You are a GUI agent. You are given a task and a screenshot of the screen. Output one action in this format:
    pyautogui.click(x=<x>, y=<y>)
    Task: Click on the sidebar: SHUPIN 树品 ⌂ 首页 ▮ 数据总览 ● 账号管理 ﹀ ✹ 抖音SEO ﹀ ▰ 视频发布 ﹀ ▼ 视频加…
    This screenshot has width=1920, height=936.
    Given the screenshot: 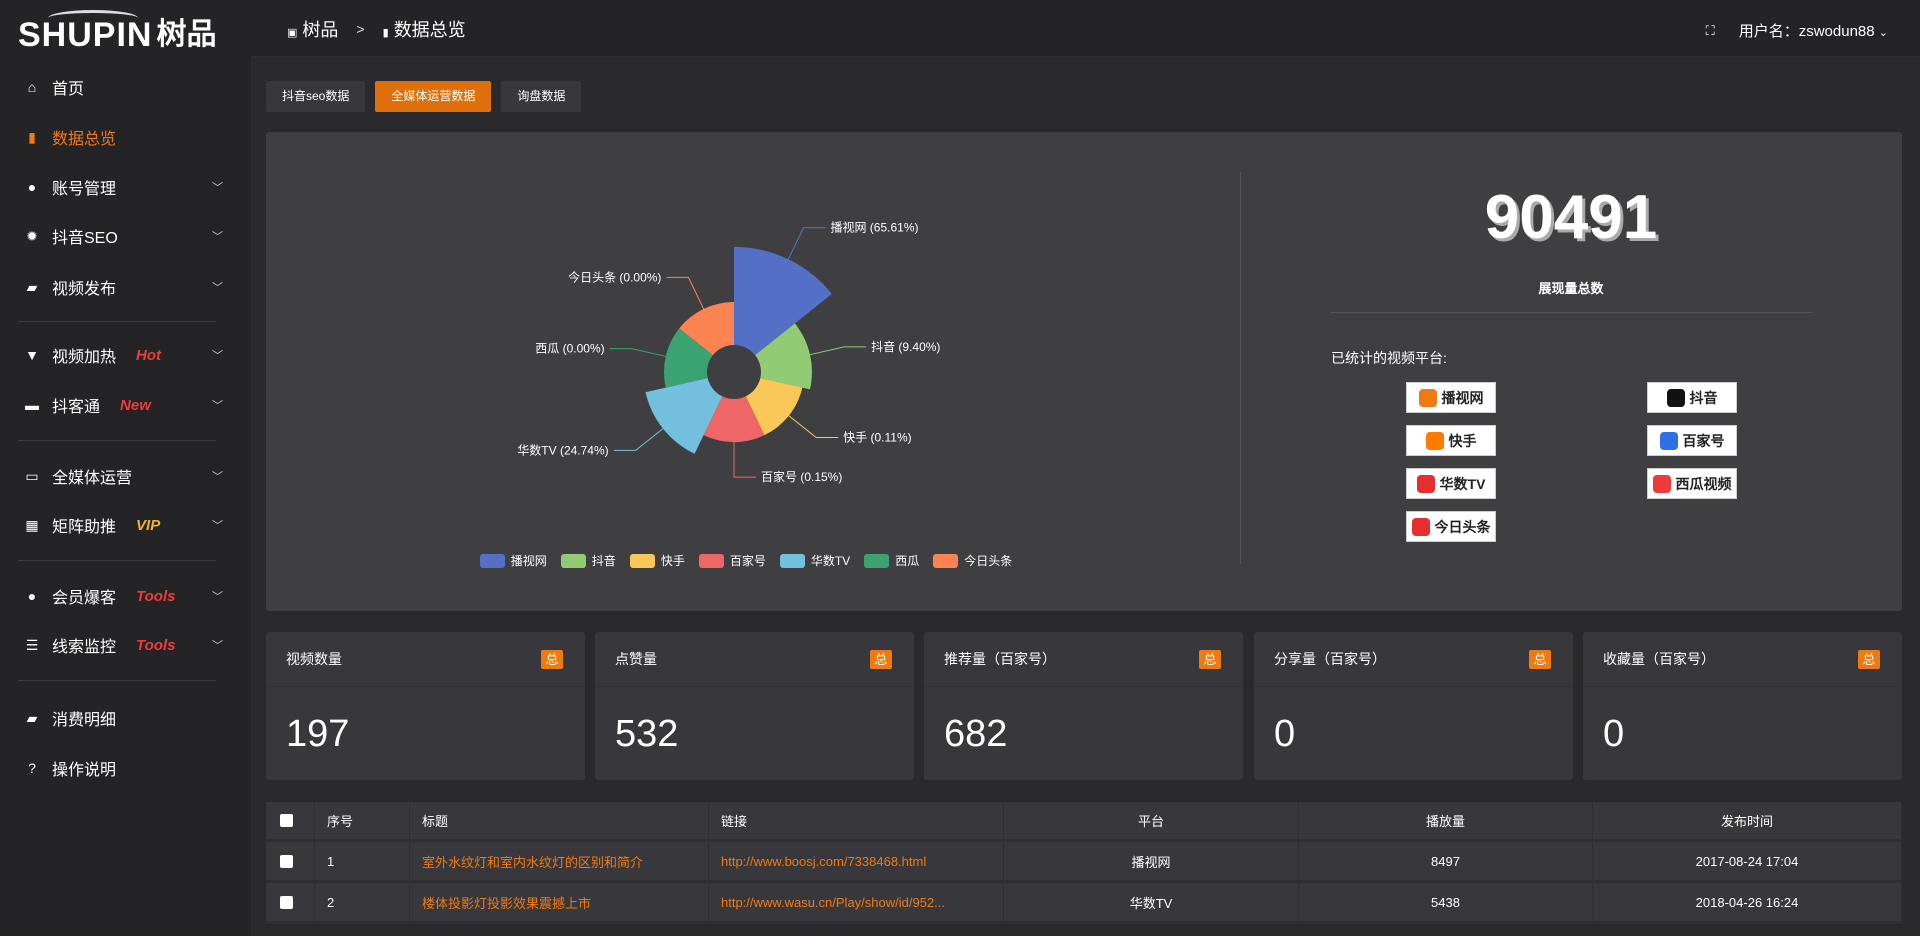 What is the action you would take?
    pyautogui.click(x=125, y=468)
    